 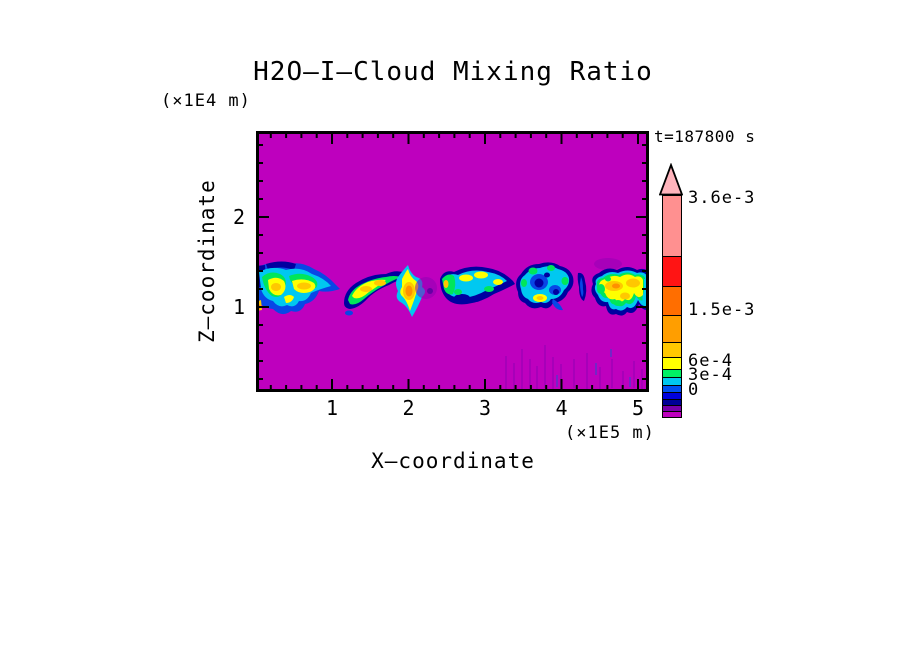 I want to click on x-tick-label: 1, so click(x=332, y=408).